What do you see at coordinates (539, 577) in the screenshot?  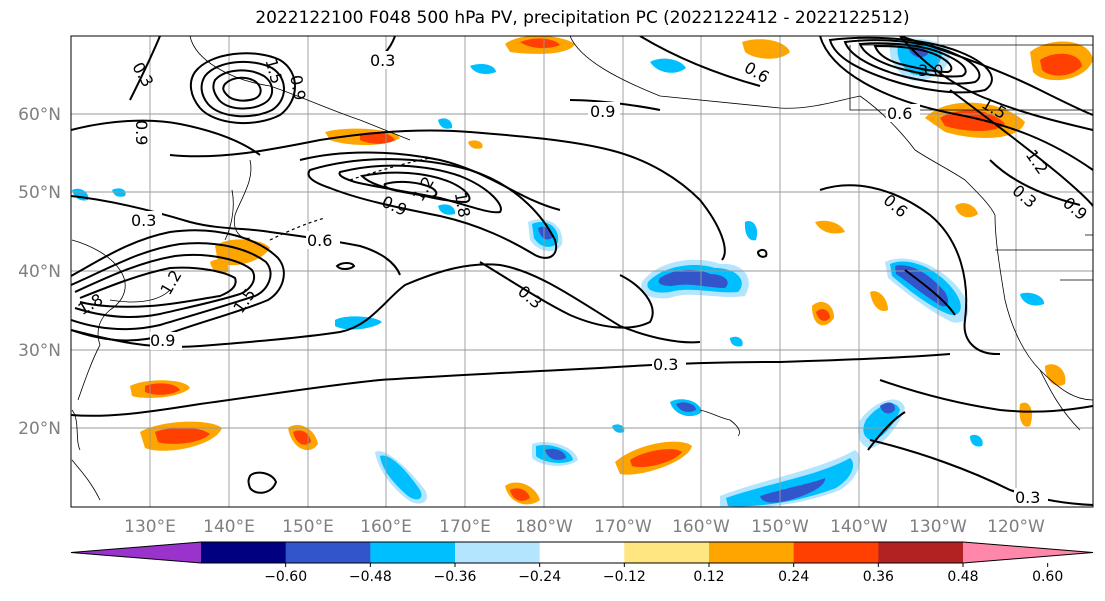 I see `colorbar-label: −0.24` at bounding box center [539, 577].